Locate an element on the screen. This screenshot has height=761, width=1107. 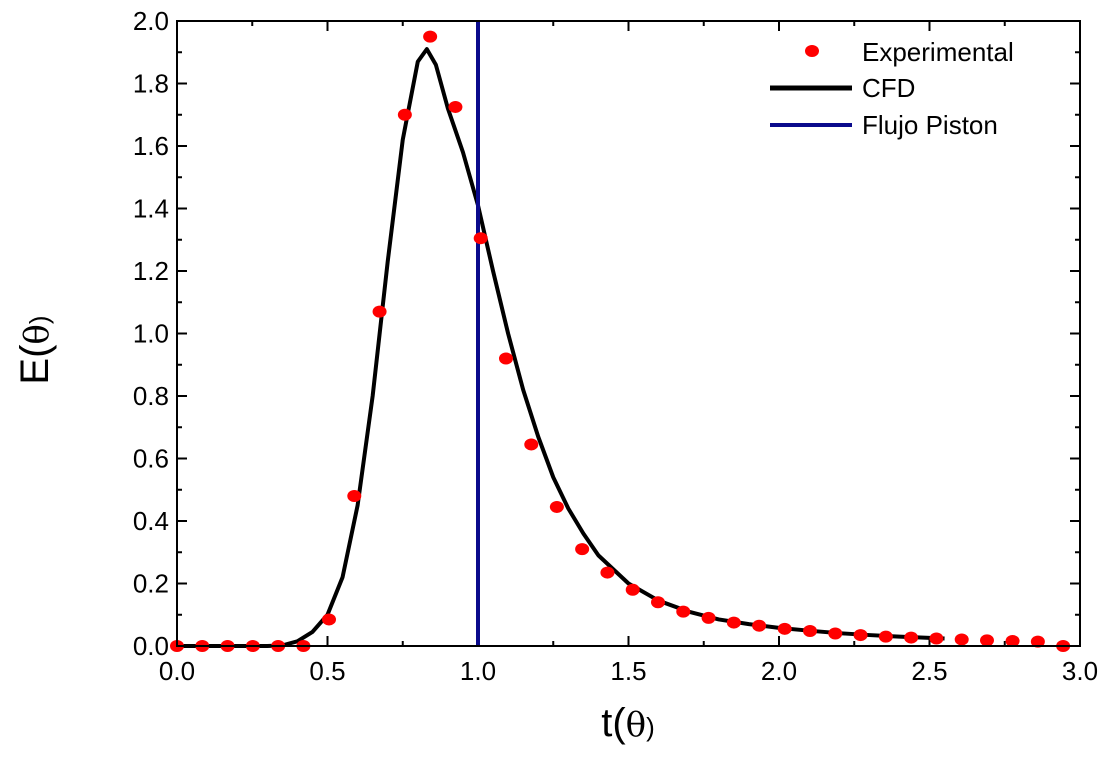
y-tick-label: 0.4 is located at coordinates (151, 521).